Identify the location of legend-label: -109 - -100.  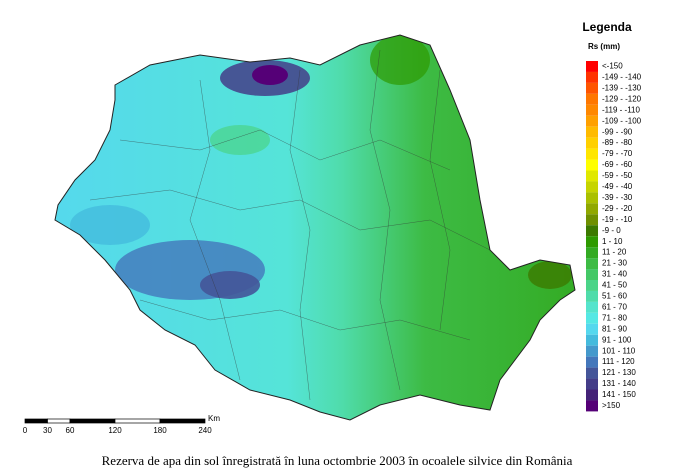
(622, 120).